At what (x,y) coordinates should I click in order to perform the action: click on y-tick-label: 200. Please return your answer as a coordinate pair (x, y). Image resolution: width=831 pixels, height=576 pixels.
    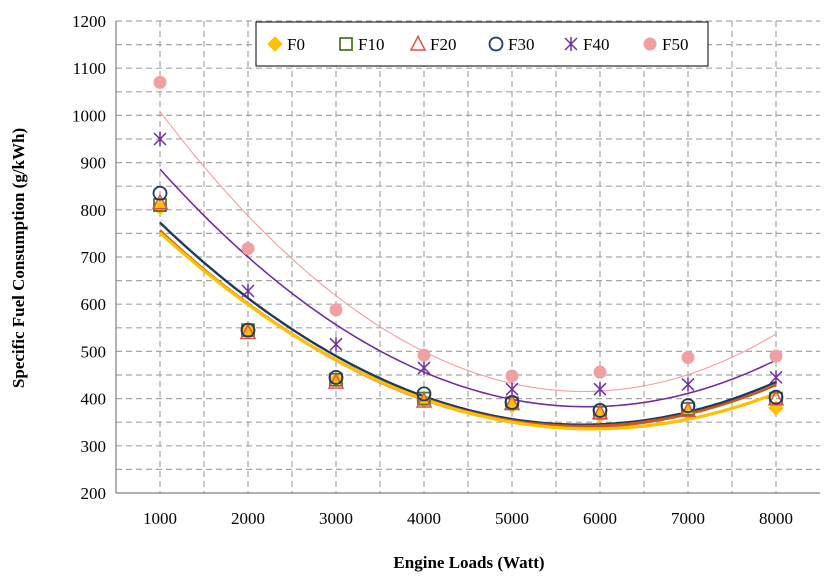
    Looking at the image, I should click on (94, 493).